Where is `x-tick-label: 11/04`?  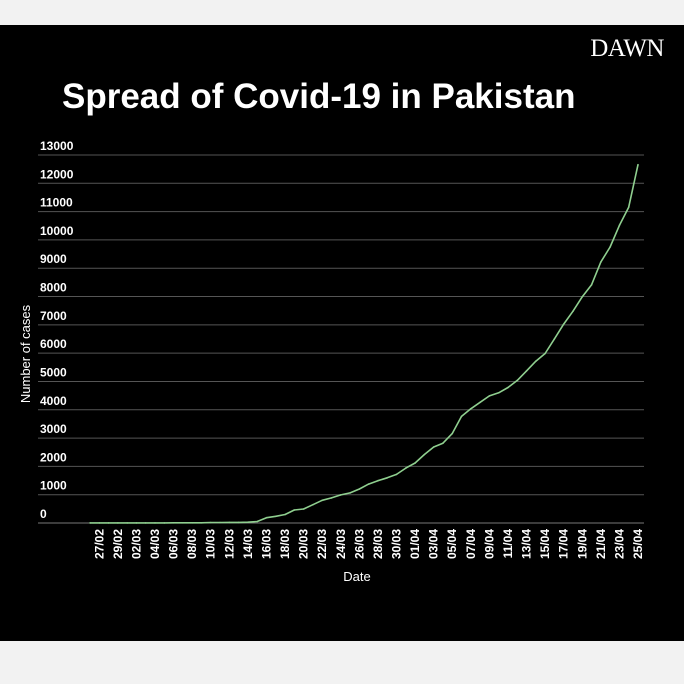 x-tick-label: 11/04 is located at coordinates (508, 544).